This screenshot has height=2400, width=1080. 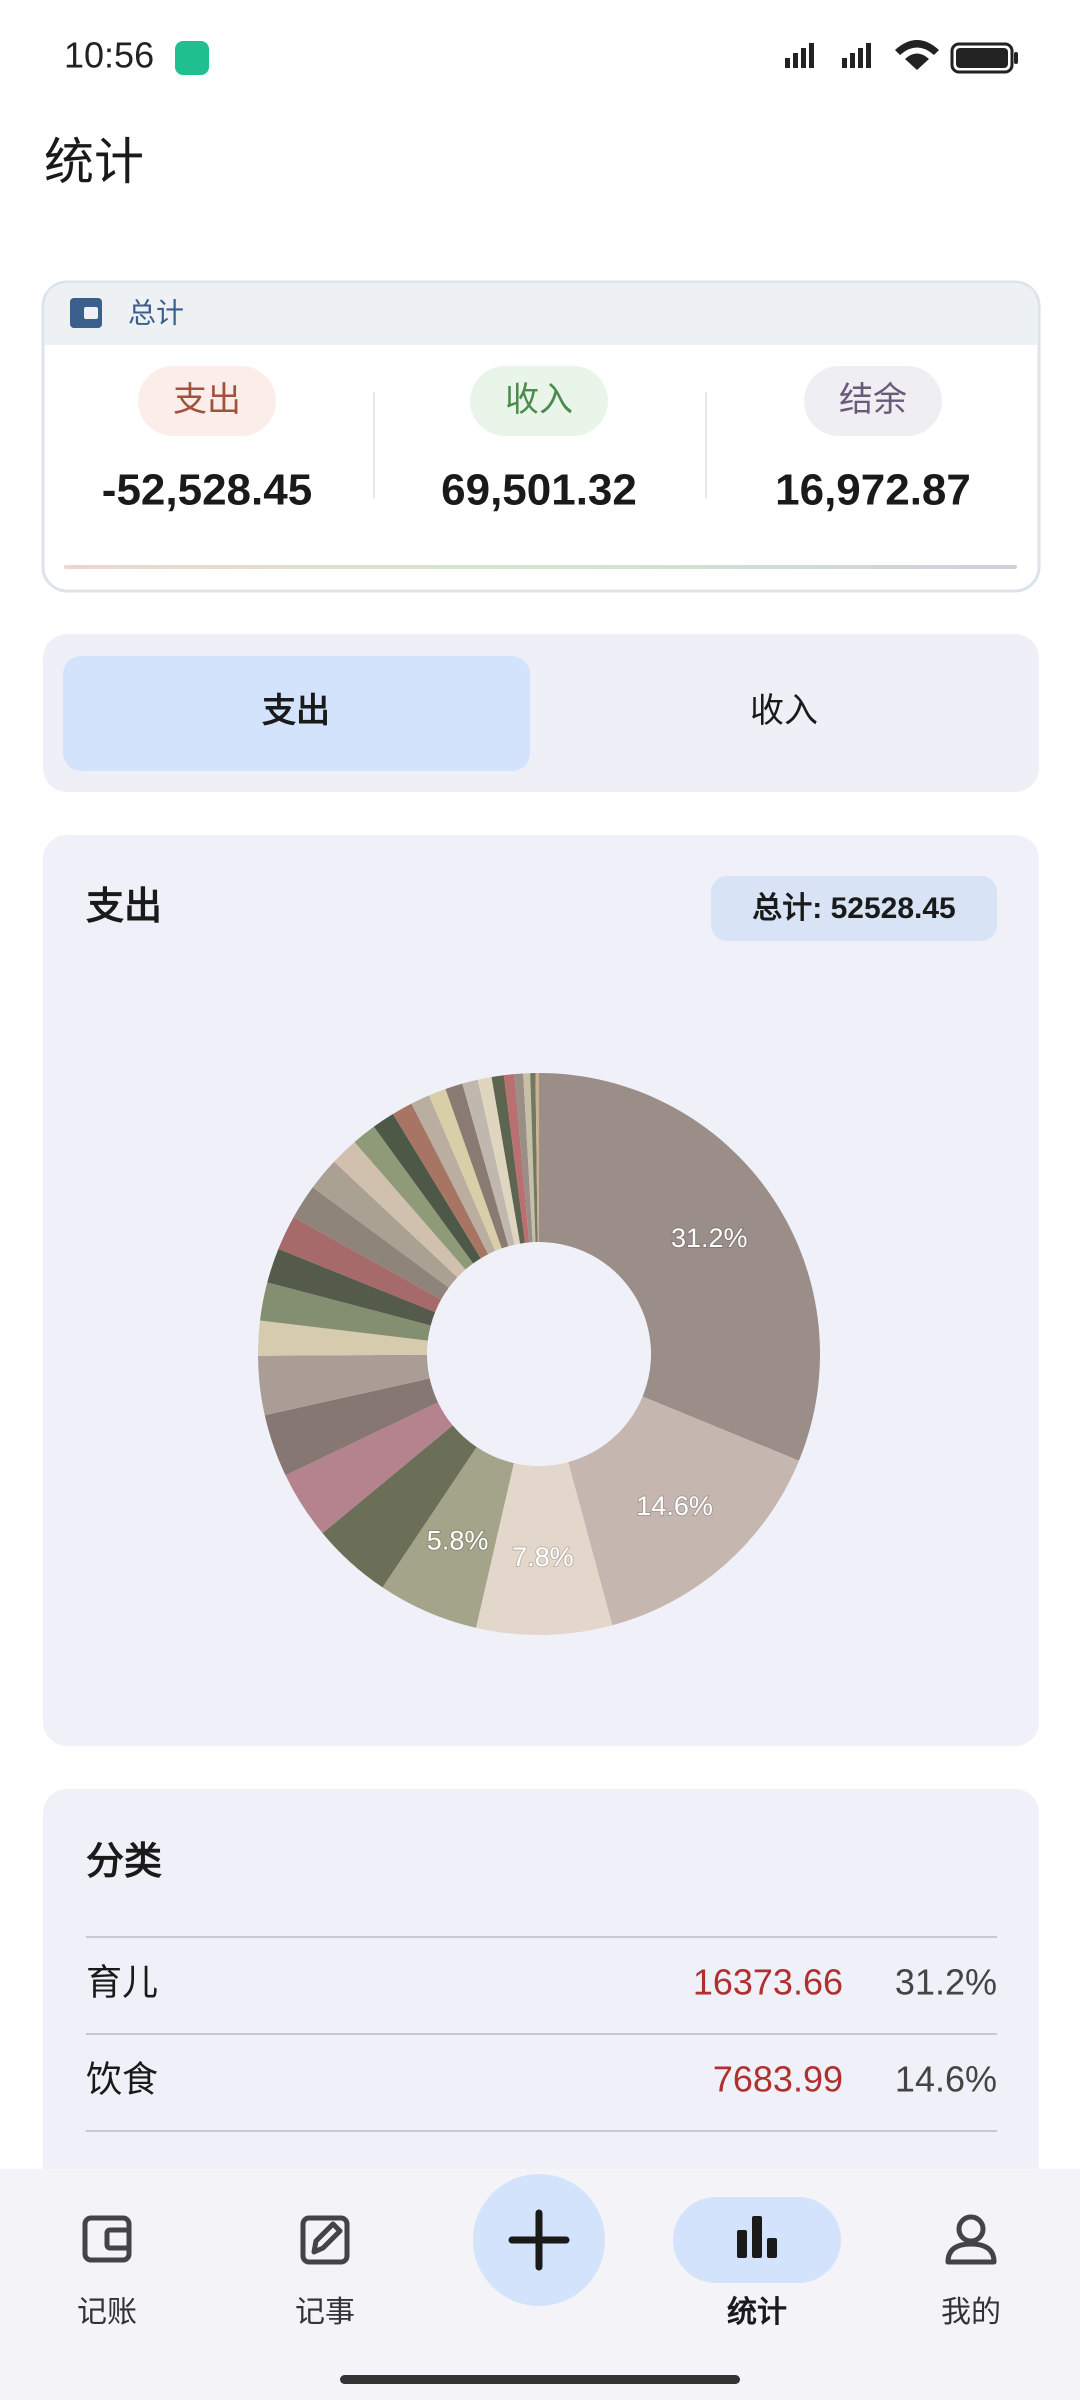 I want to click on summary-label: 支出, so click(x=207, y=400).